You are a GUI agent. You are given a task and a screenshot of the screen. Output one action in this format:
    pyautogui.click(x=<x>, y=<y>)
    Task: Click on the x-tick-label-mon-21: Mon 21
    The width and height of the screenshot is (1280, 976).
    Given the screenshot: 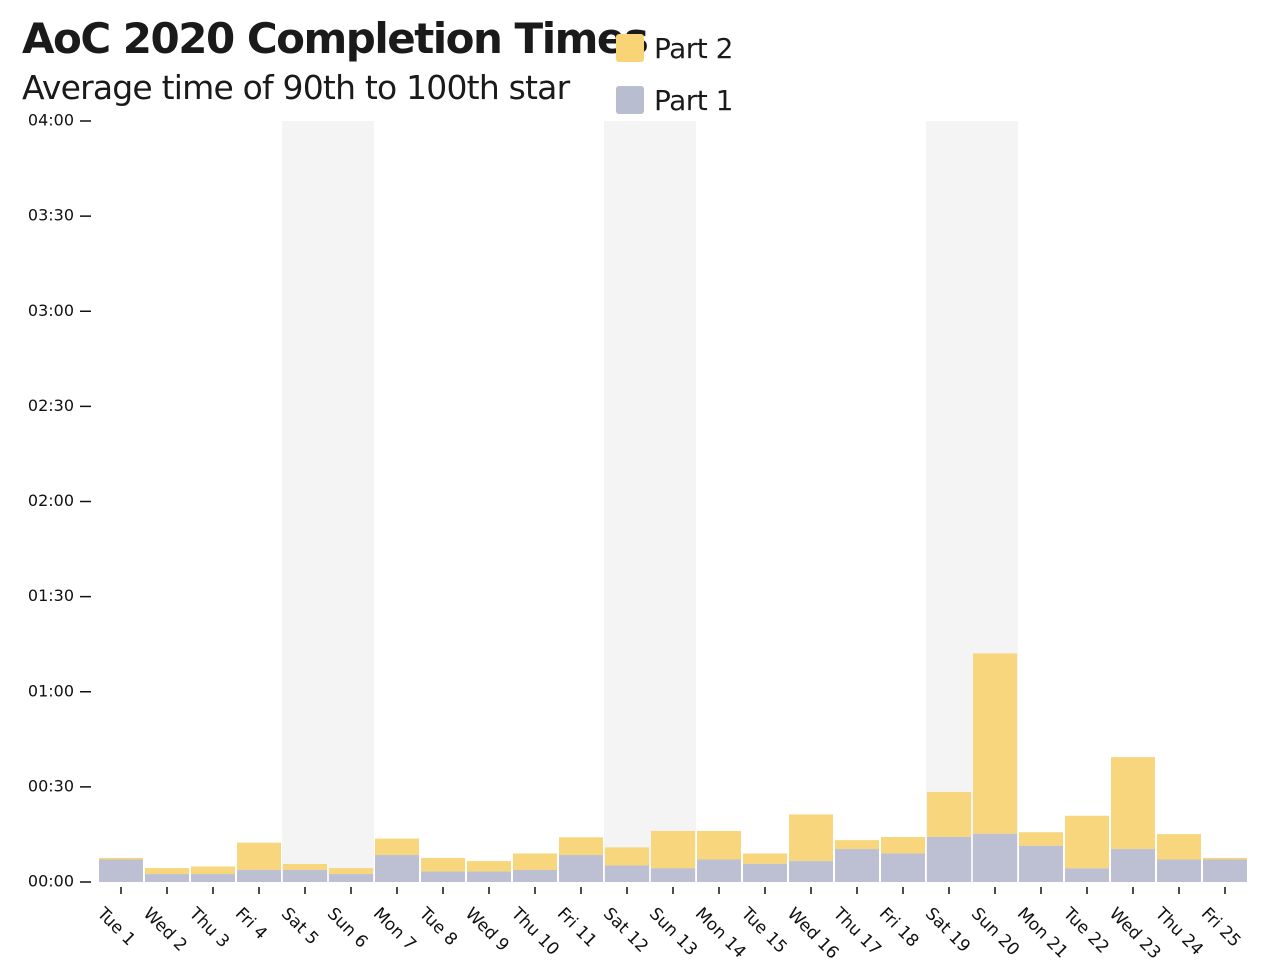 What is the action you would take?
    pyautogui.click(x=1042, y=933)
    